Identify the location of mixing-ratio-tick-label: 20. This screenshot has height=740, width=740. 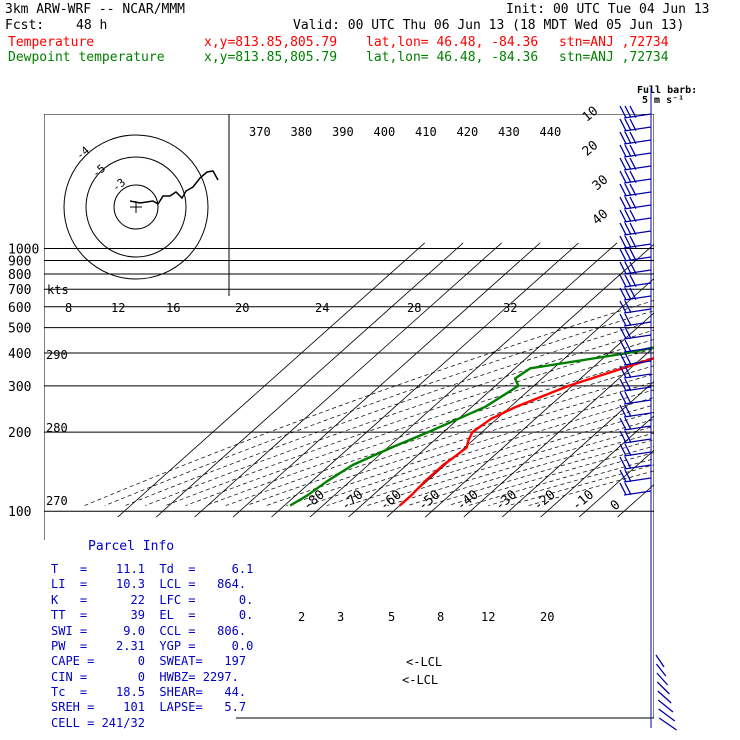
(547, 617).